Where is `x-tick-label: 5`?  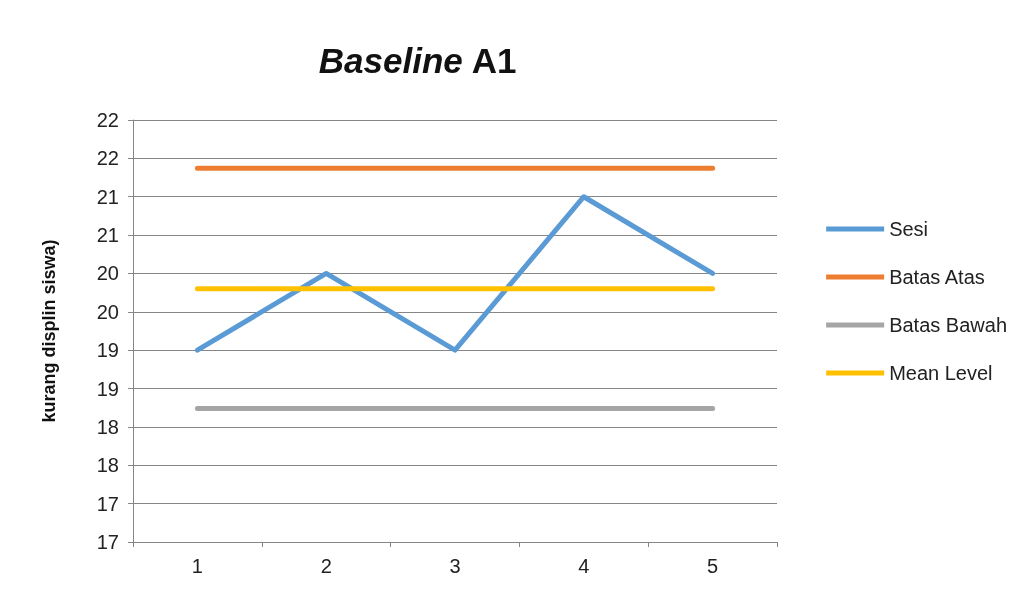
x-tick-label: 5 is located at coordinates (713, 566).